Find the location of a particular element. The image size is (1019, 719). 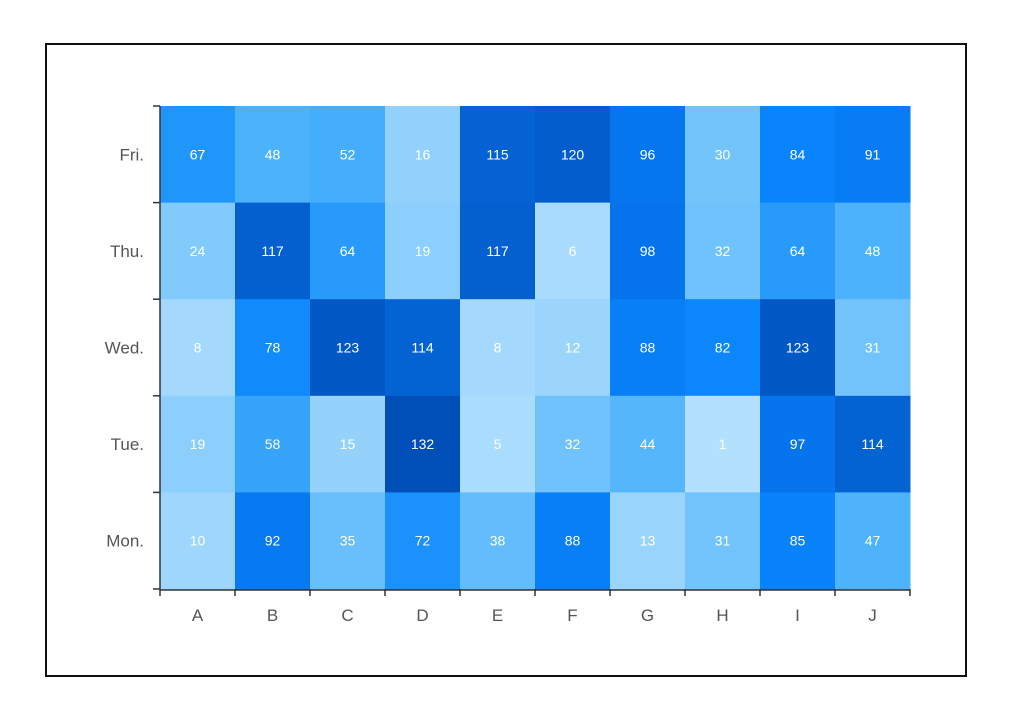

heatmap-cell-thu-e is located at coordinates (498, 251).